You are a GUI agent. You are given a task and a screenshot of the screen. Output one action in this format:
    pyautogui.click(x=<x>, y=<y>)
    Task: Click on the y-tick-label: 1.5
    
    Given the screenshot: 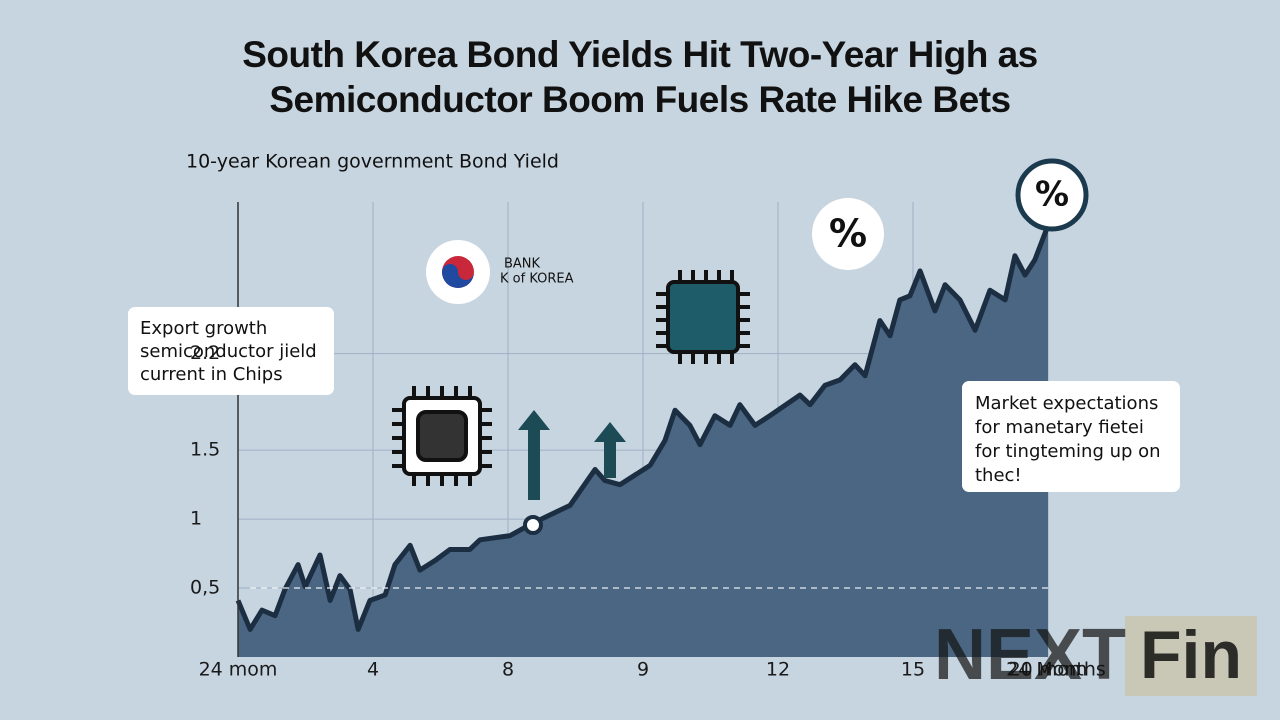 What is the action you would take?
    pyautogui.click(x=205, y=450)
    